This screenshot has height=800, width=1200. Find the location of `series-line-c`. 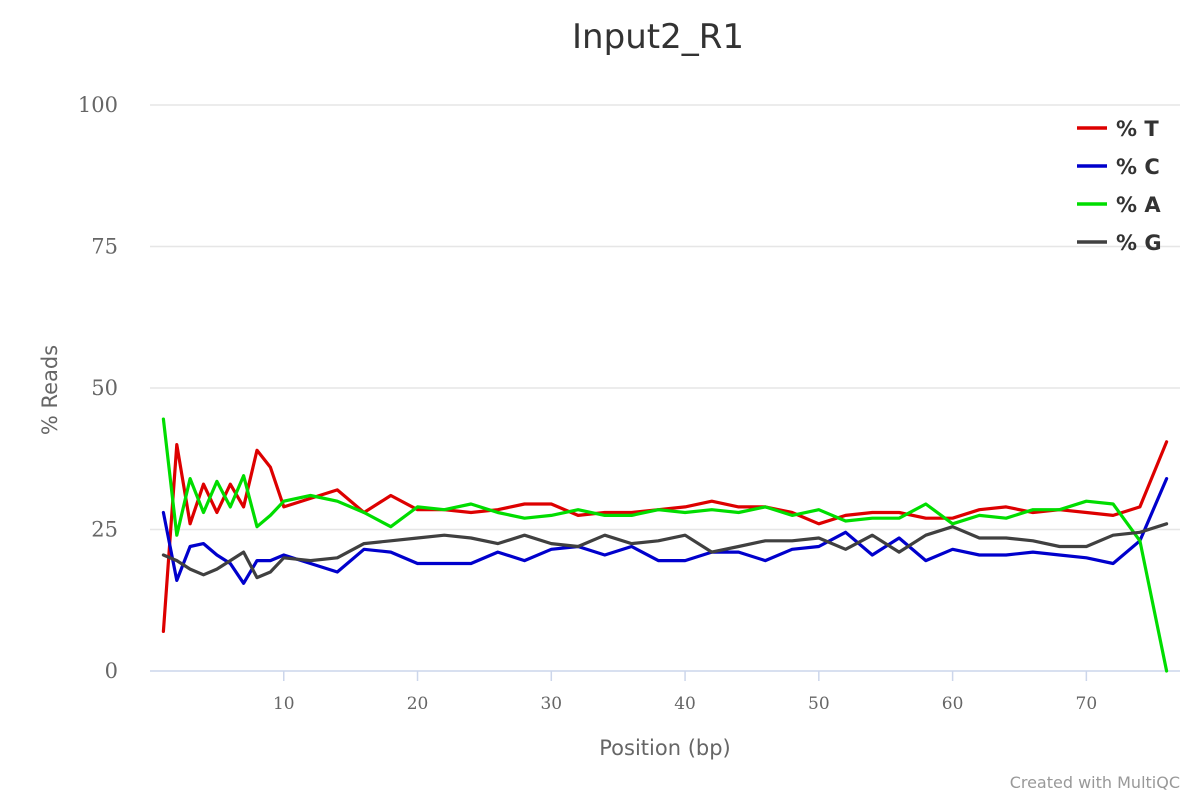

series-line-c is located at coordinates (665, 531).